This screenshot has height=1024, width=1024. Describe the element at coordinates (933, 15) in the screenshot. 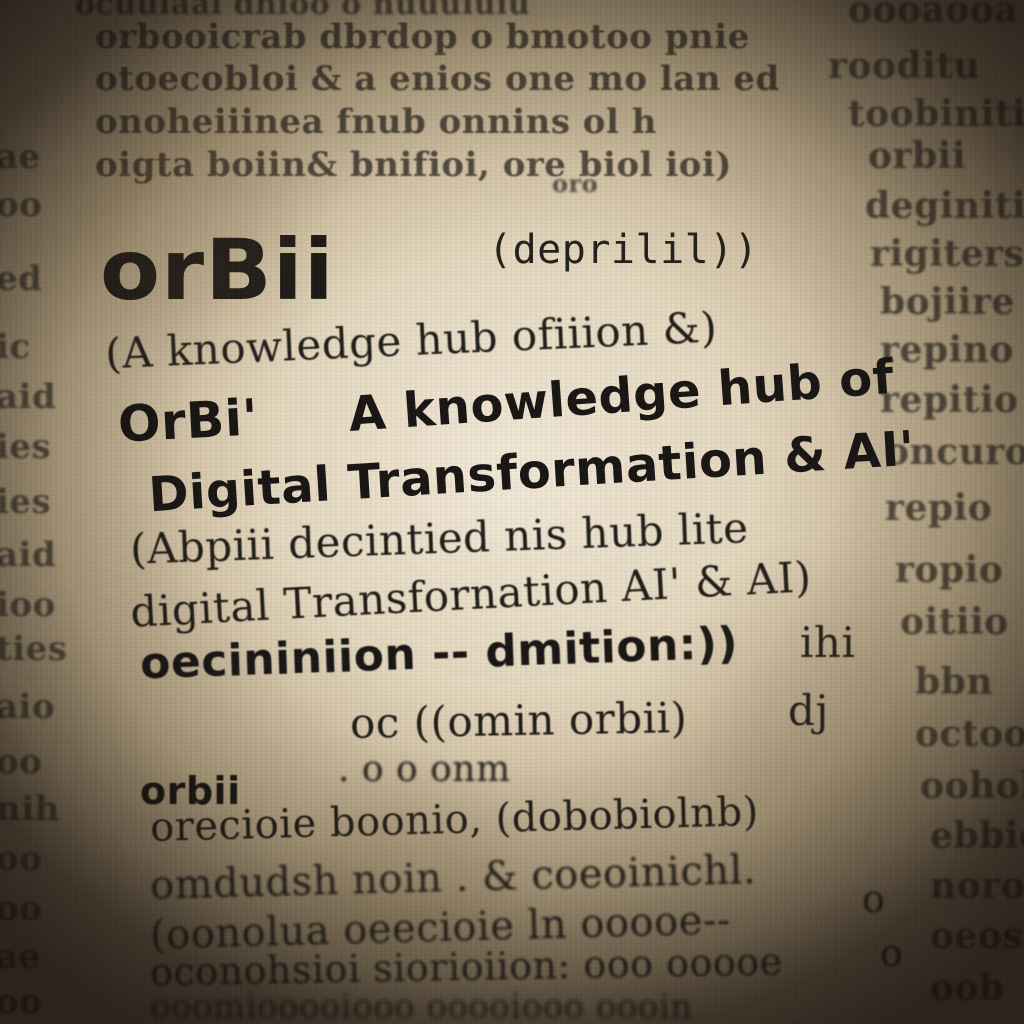

I see `right-margin-text: oooaooa` at that location.